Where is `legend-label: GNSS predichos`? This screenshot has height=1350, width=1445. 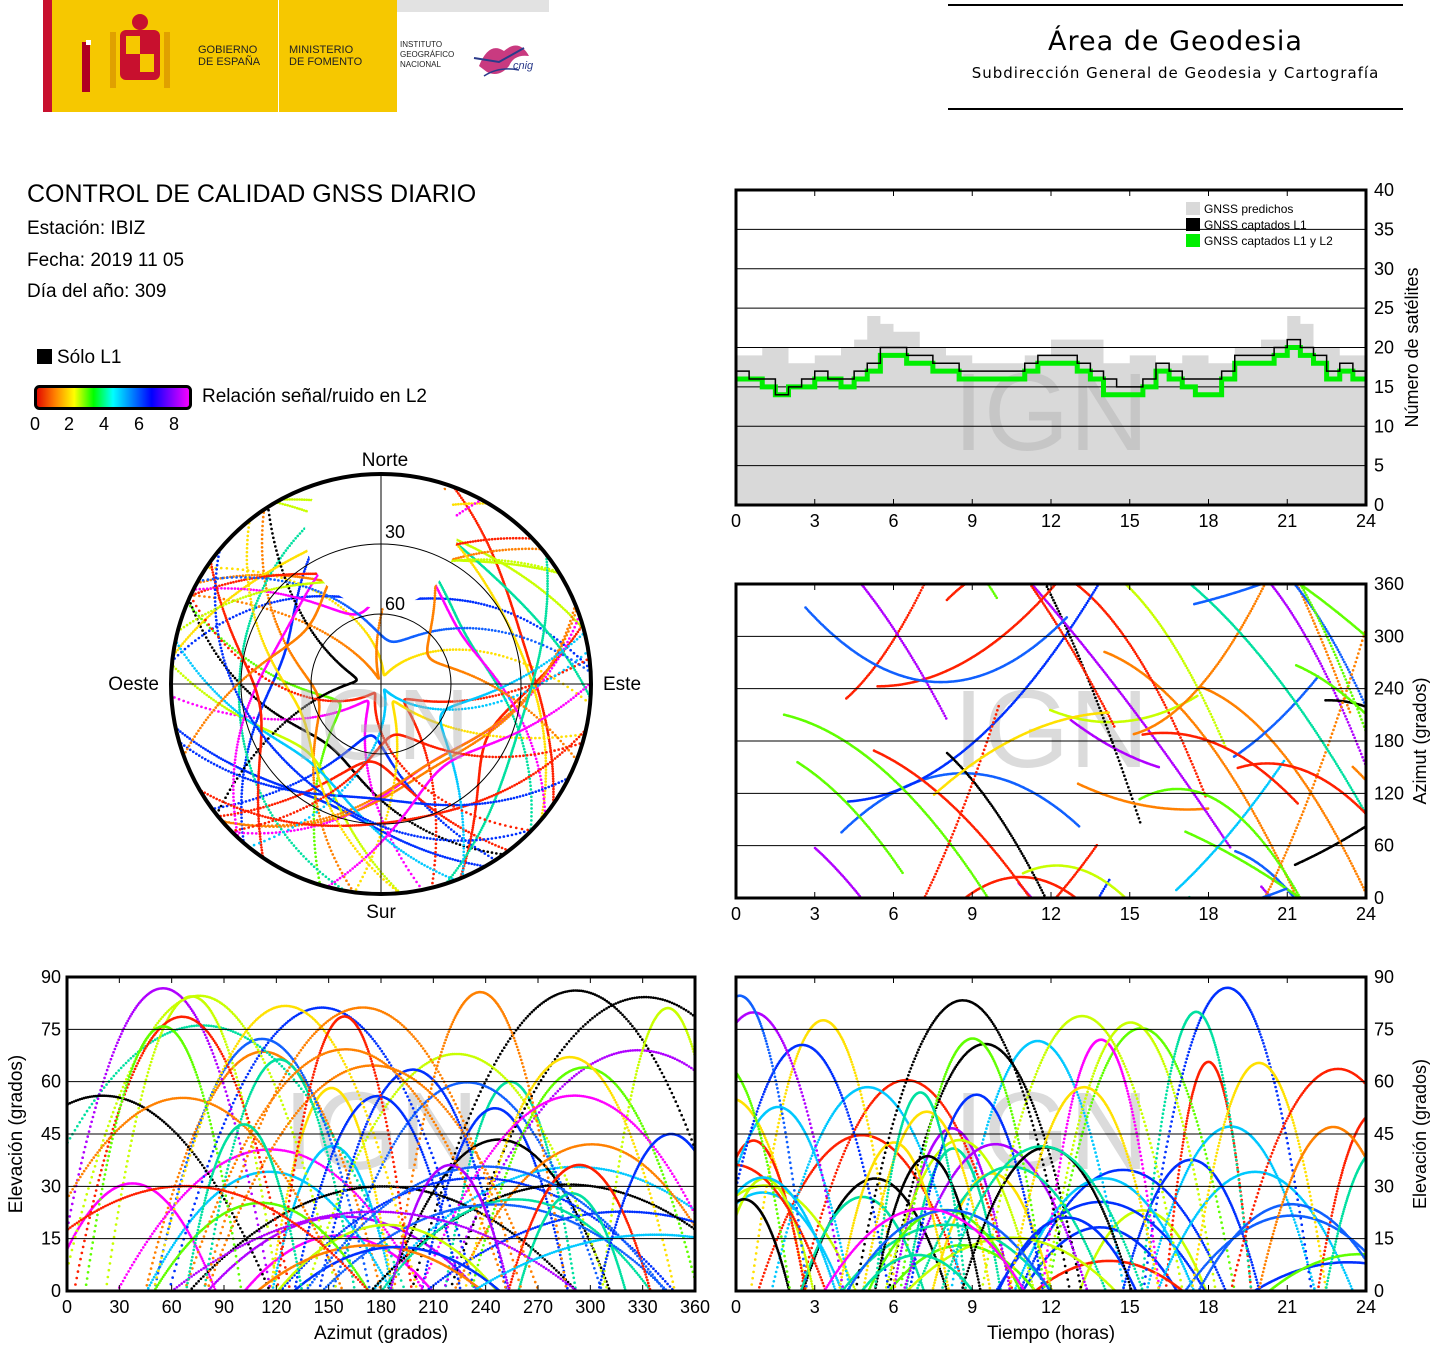
legend-label: GNSS predichos is located at coordinates (1248, 209).